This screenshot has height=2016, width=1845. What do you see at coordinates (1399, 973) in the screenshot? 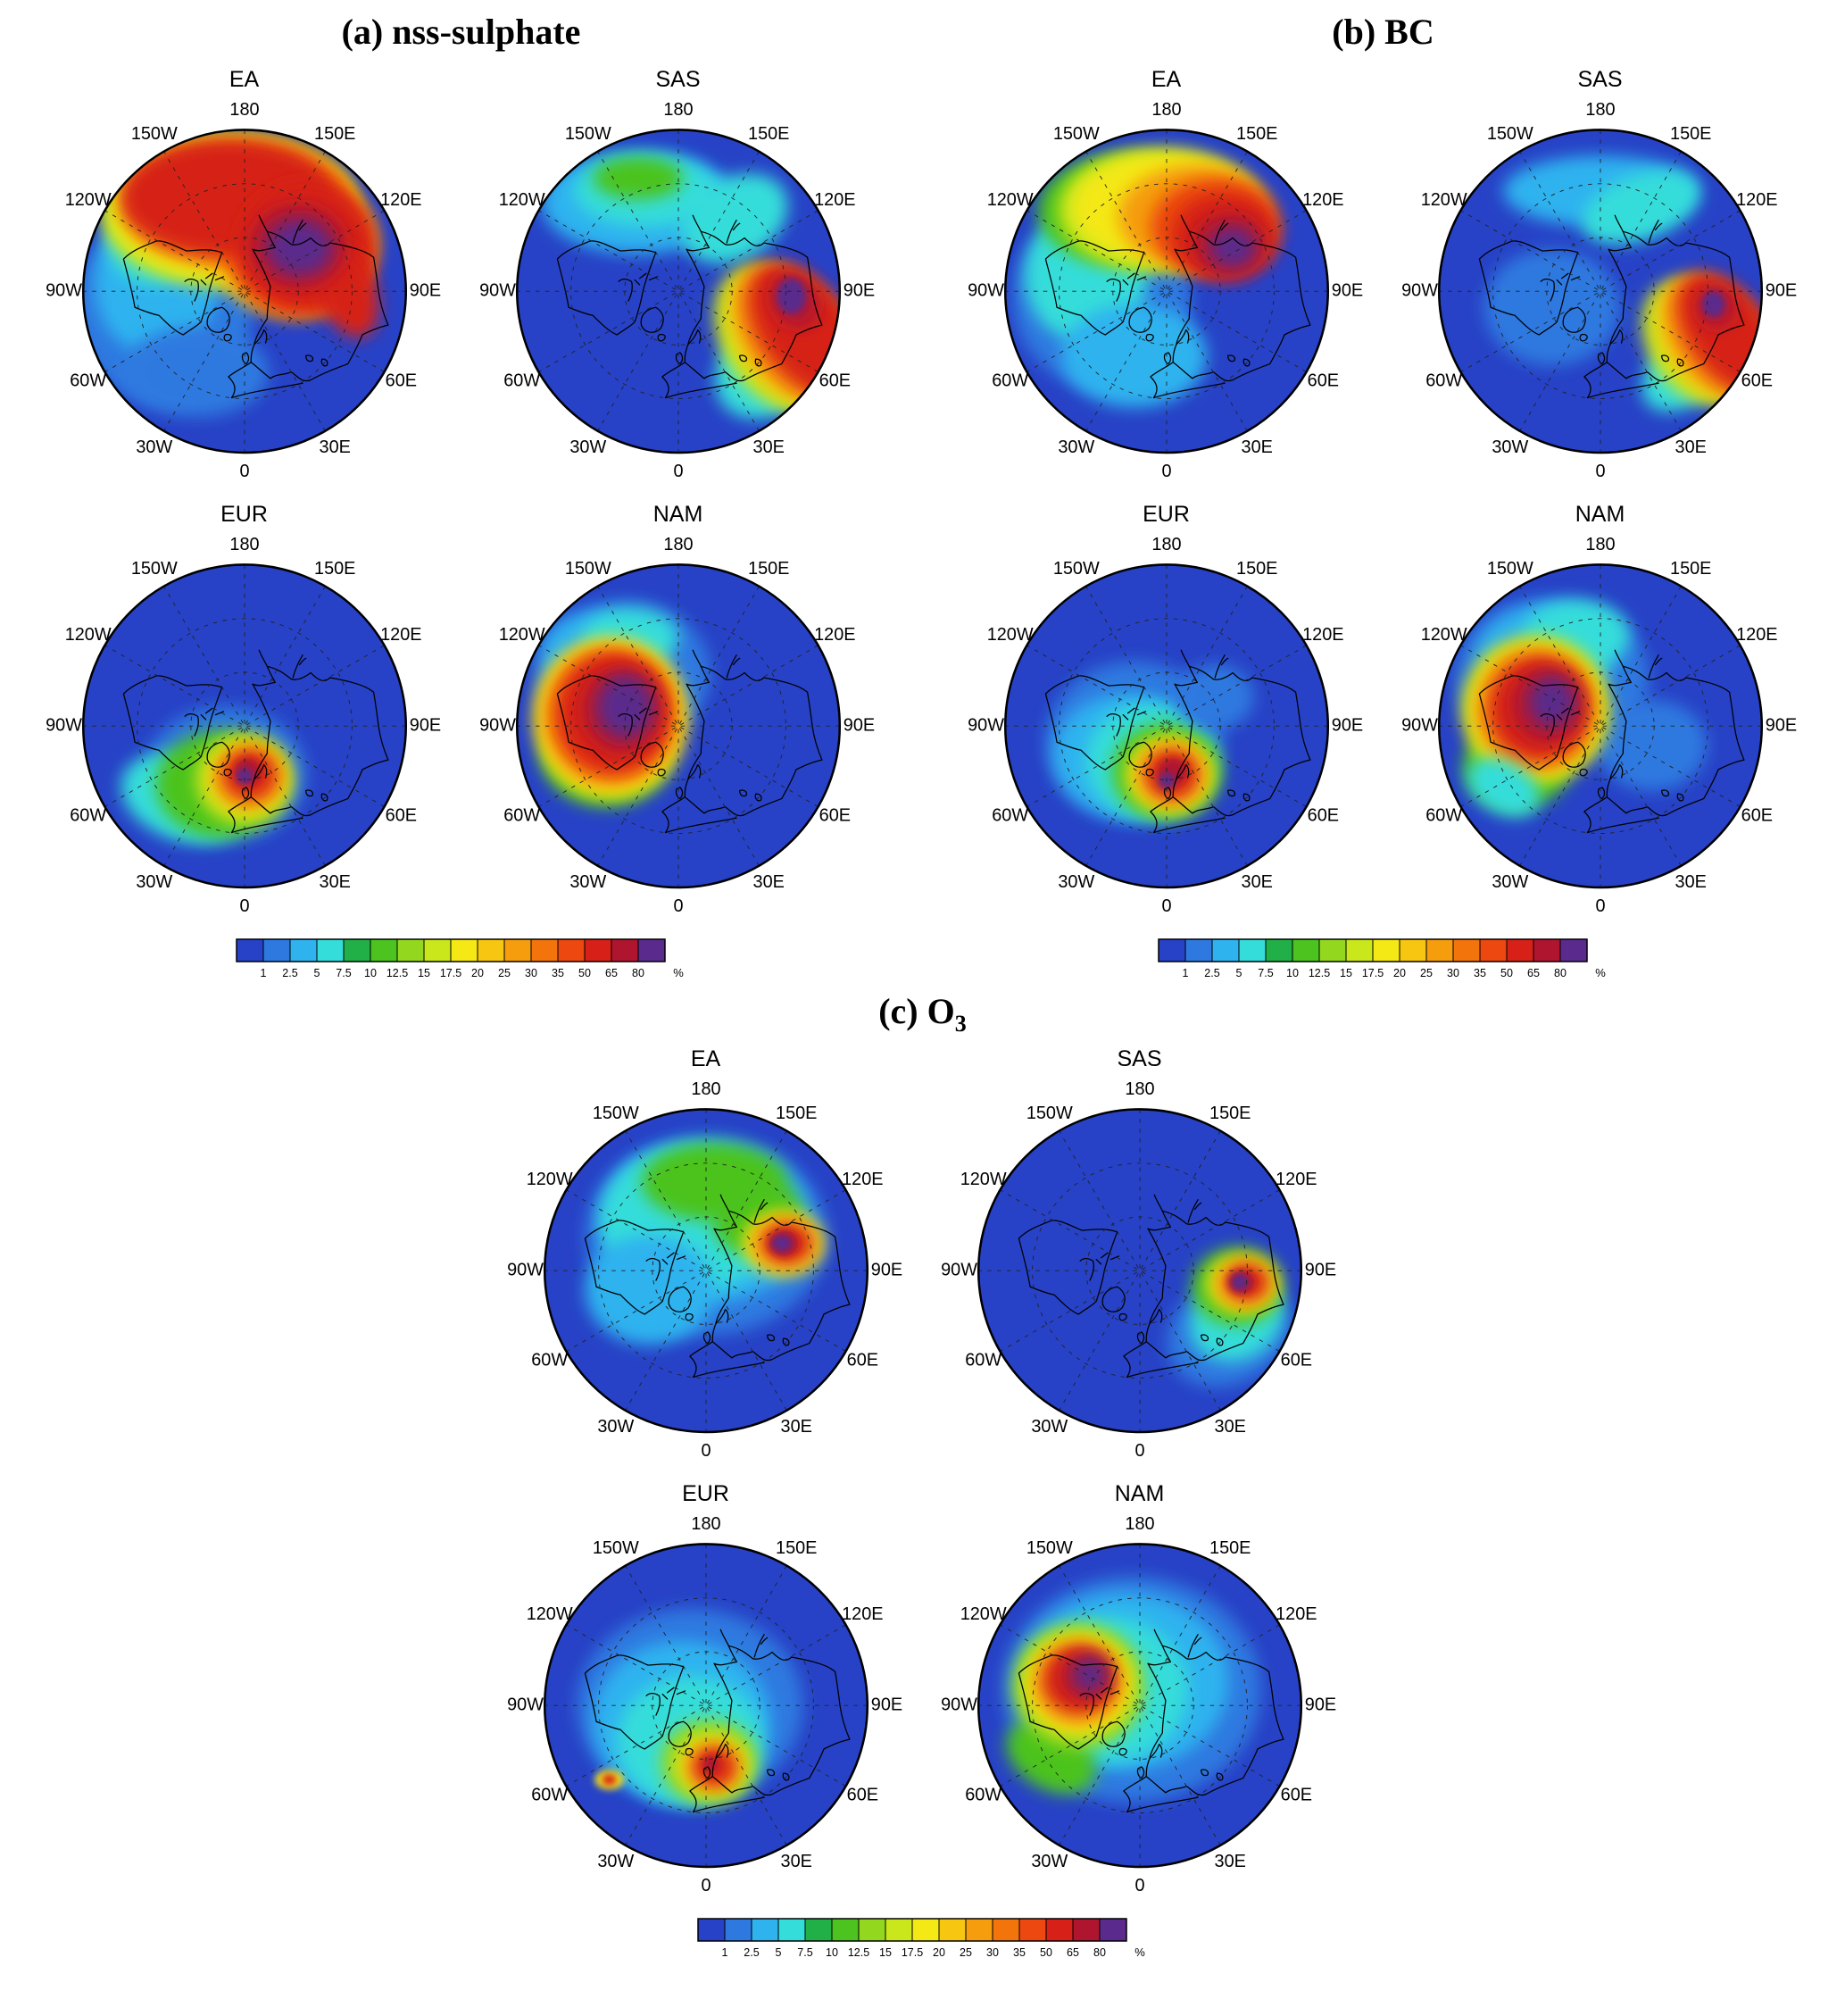
I see `colorbar-tick-label: 20` at bounding box center [1399, 973].